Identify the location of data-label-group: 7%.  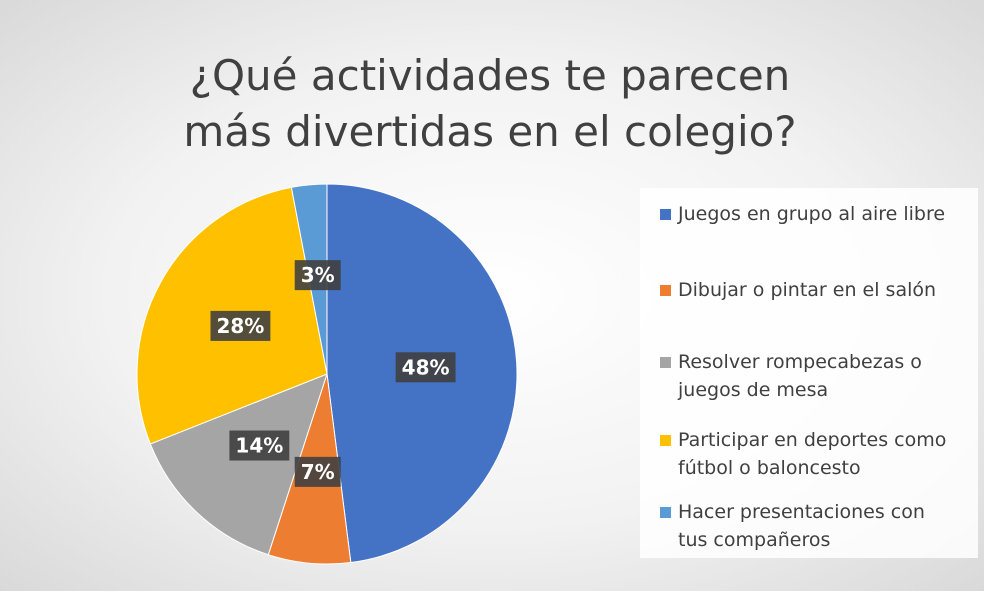
(317, 471).